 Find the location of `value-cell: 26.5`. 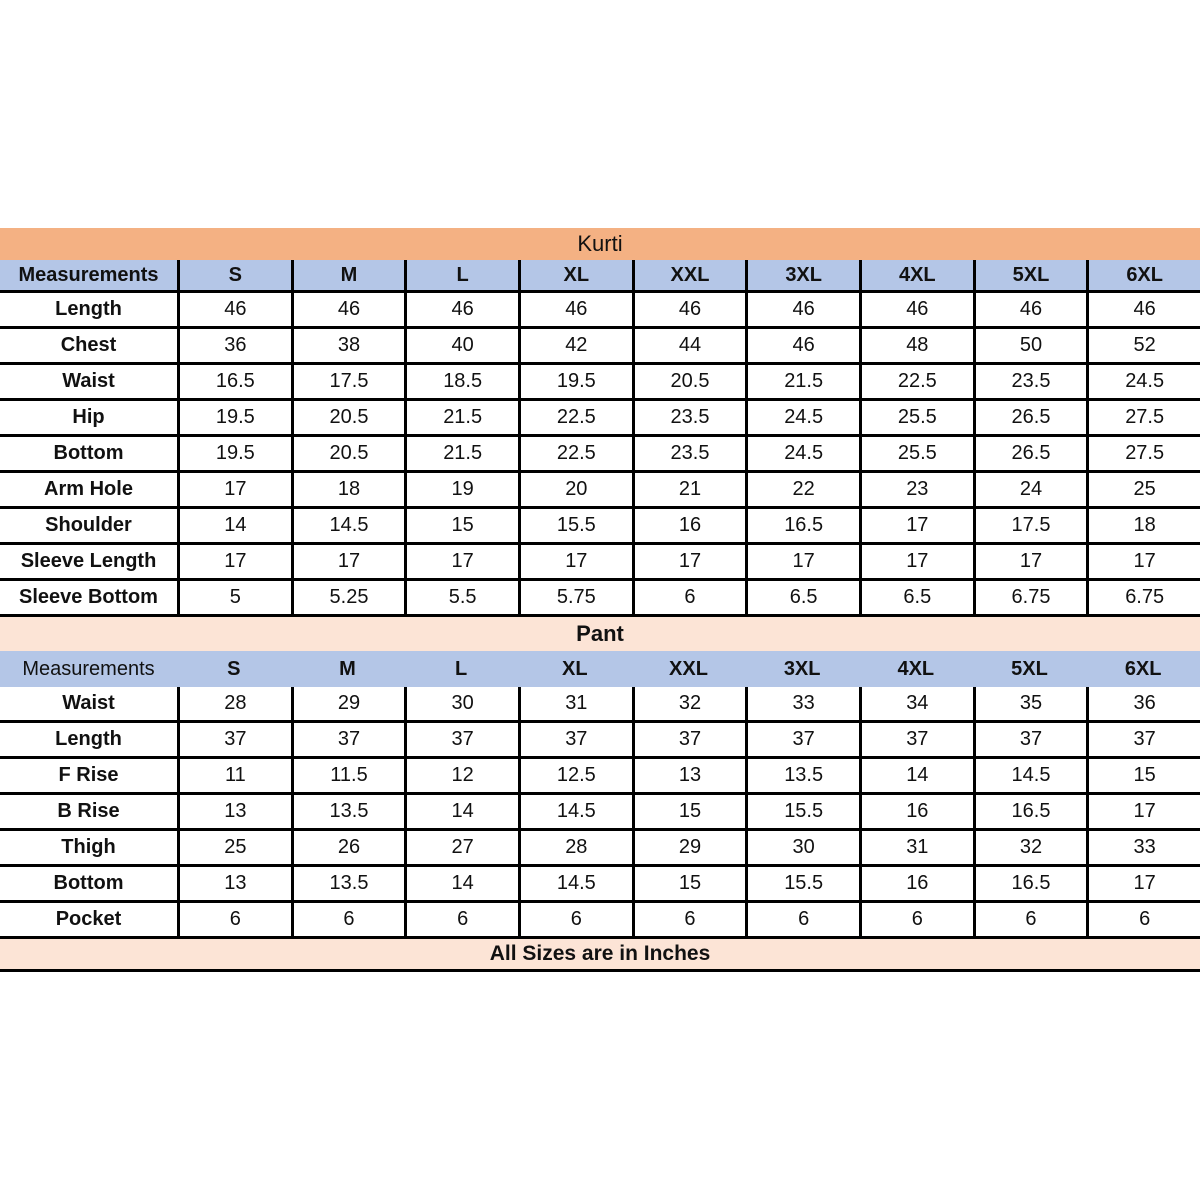

value-cell: 26.5 is located at coordinates (1029, 453).